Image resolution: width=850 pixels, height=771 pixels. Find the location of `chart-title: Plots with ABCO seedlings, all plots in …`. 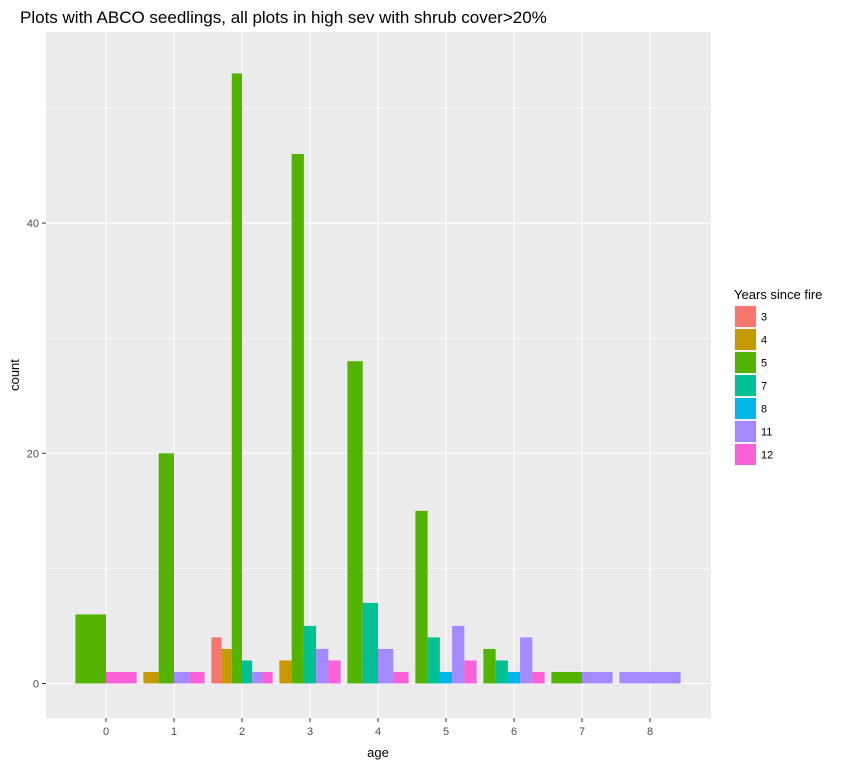

chart-title: Plots with ABCO seedlings, all plots in … is located at coordinates (283, 17).